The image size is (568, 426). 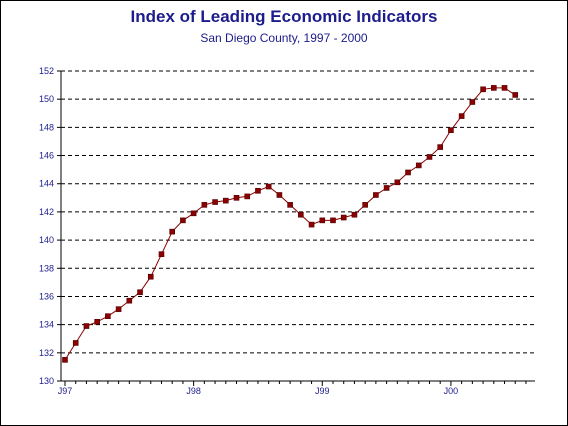 I want to click on chart-title: Index of Leading Economic Indicators, so click(x=284, y=16).